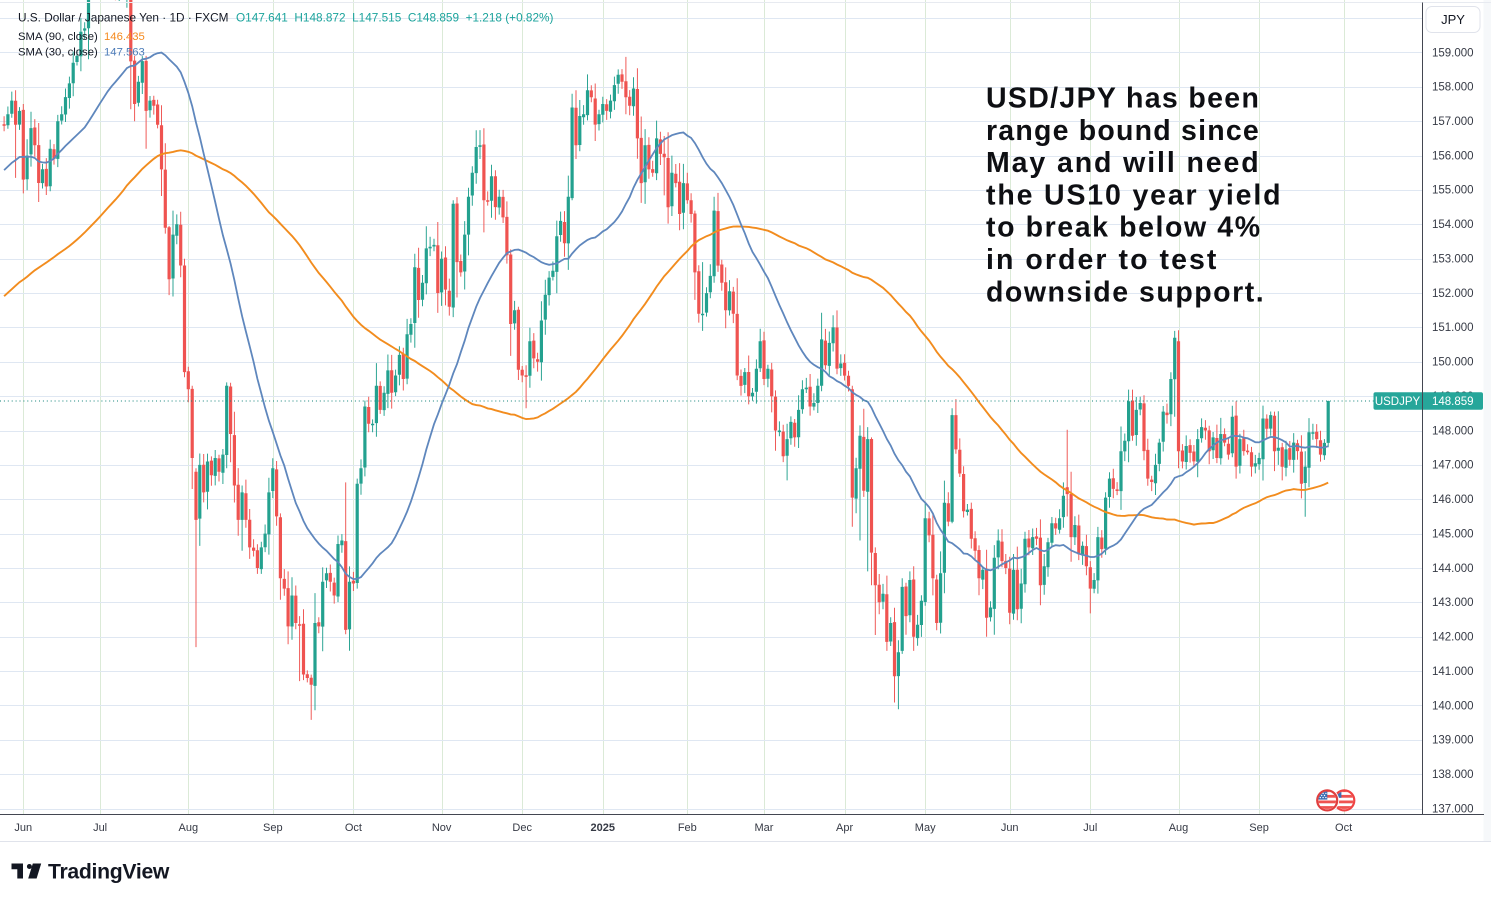 The height and width of the screenshot is (902, 1491). What do you see at coordinates (1453, 156) in the screenshot?
I see `svg-text: 156.000` at bounding box center [1453, 156].